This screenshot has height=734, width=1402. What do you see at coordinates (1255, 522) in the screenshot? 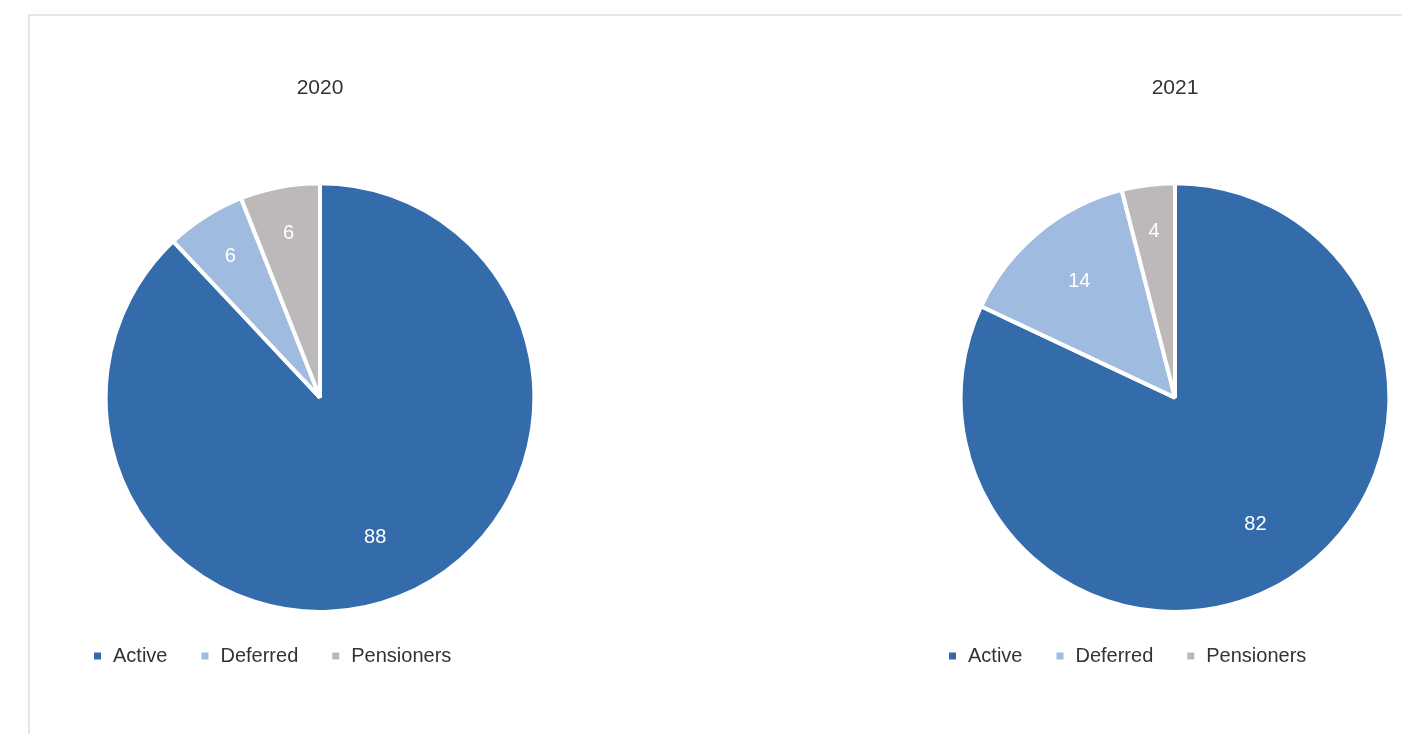
I see `data-label: 82` at bounding box center [1255, 522].